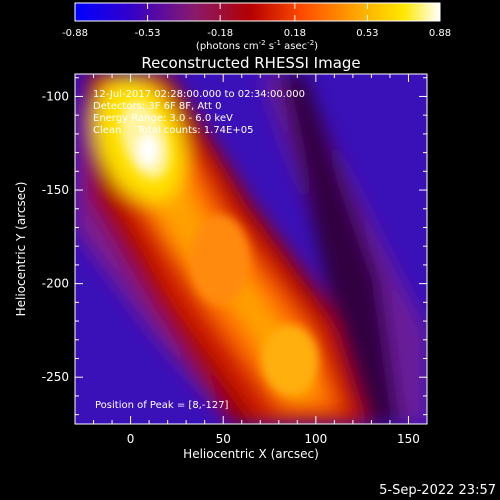 The height and width of the screenshot is (500, 500). What do you see at coordinates (437, 490) in the screenshot?
I see `footer-timestamp: 5-Sep-2022 23:57` at bounding box center [437, 490].